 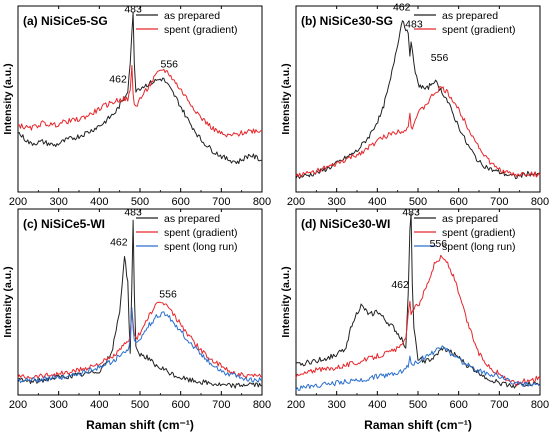 I want to click on panel-label: (a) NiSiCe5-SG, so click(x=65, y=21).